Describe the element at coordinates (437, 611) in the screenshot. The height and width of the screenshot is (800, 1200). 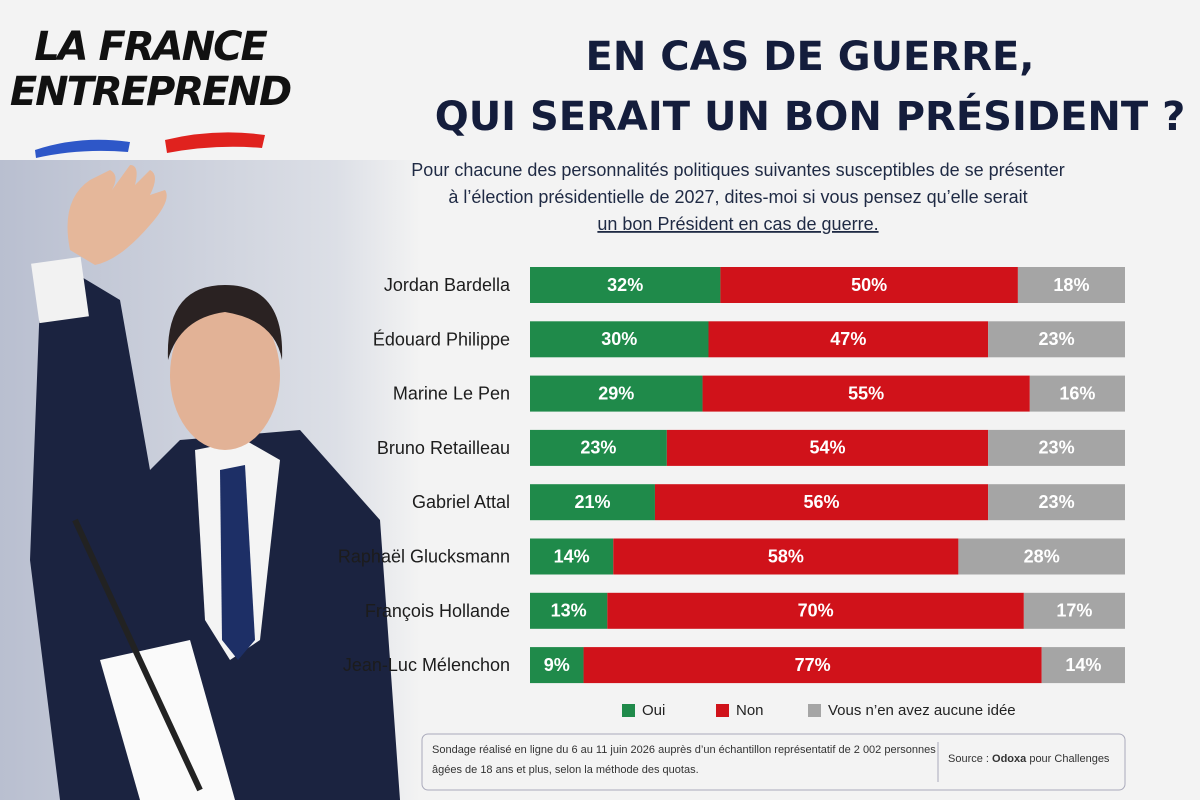
I see `category-label: François Hollande` at that location.